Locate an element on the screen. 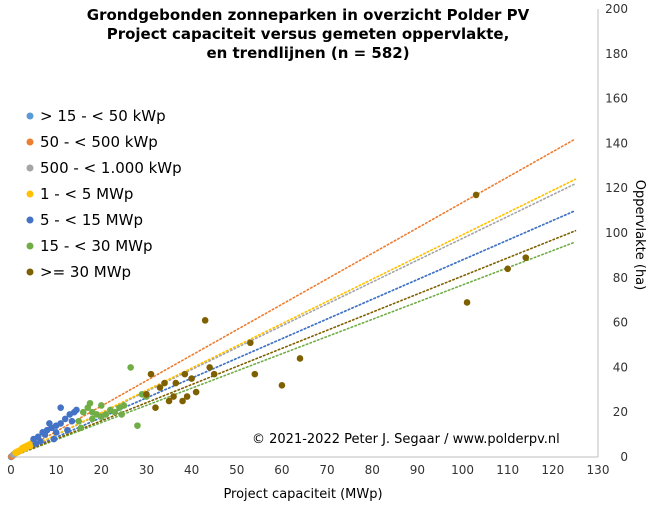 This screenshot has width=653, height=508. y-tick-label: 20 is located at coordinates (620, 412).